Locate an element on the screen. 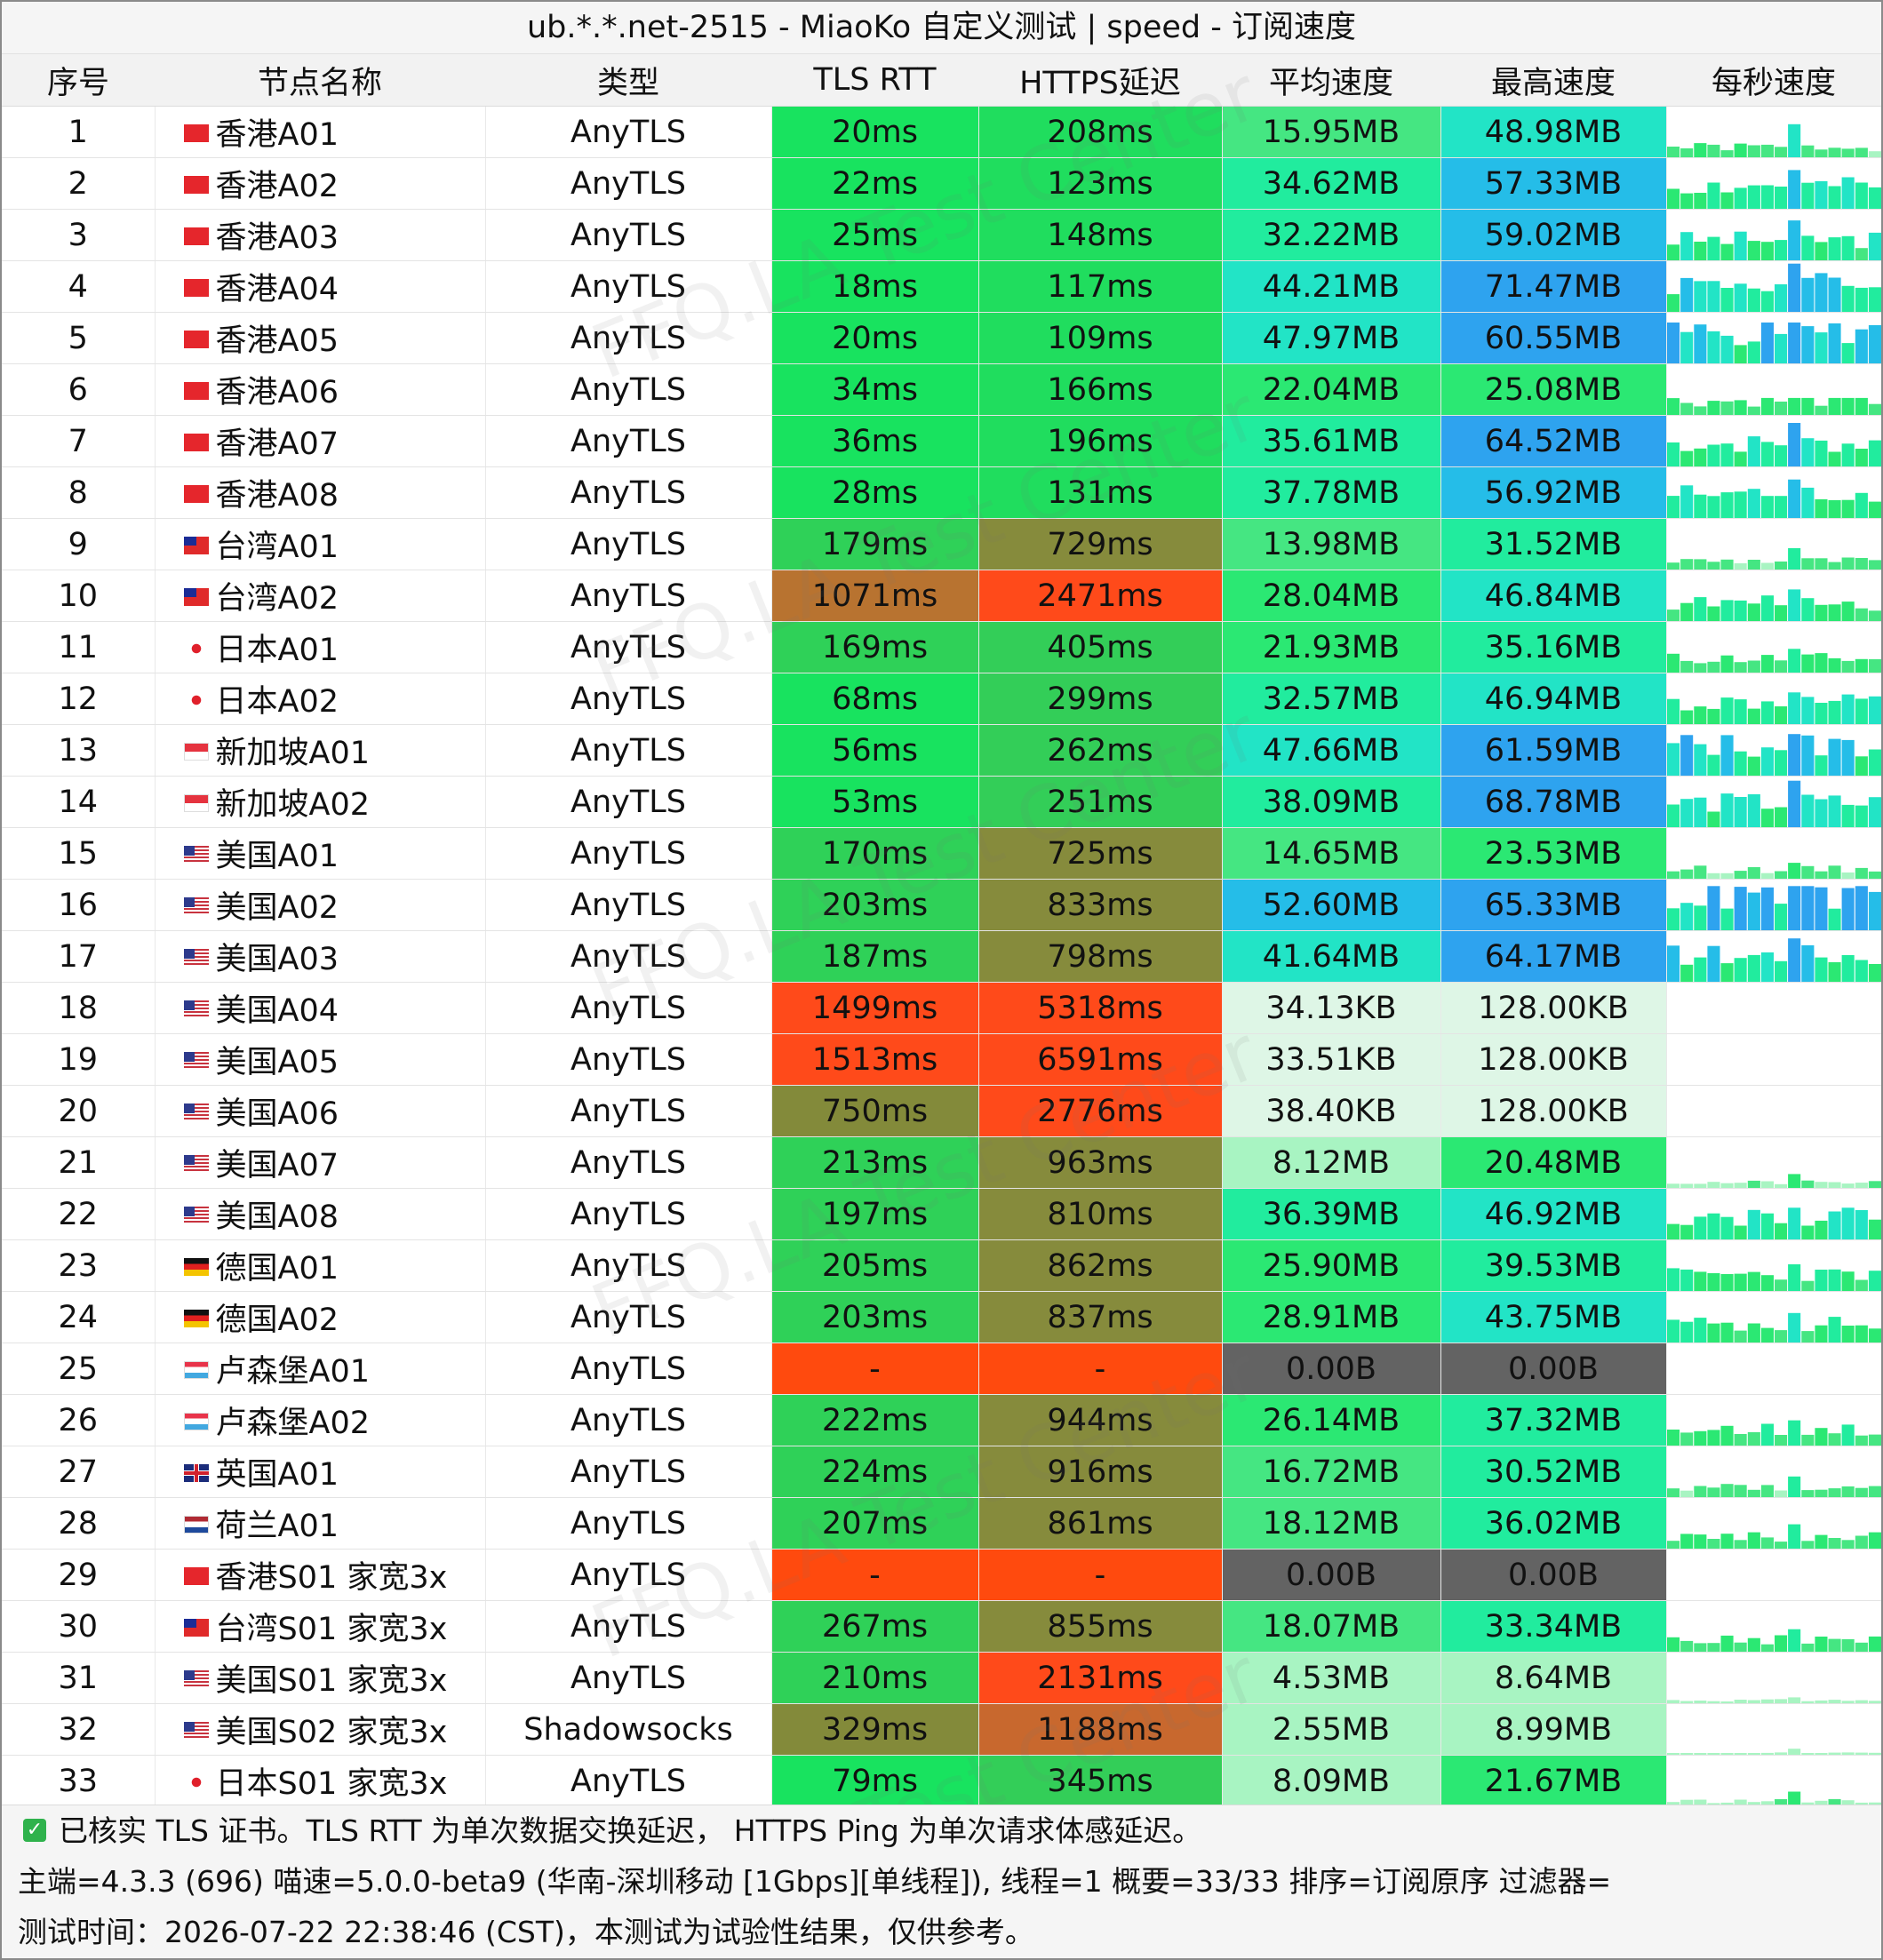  cell-max-speed: 8.64MB is located at coordinates (1554, 1678).